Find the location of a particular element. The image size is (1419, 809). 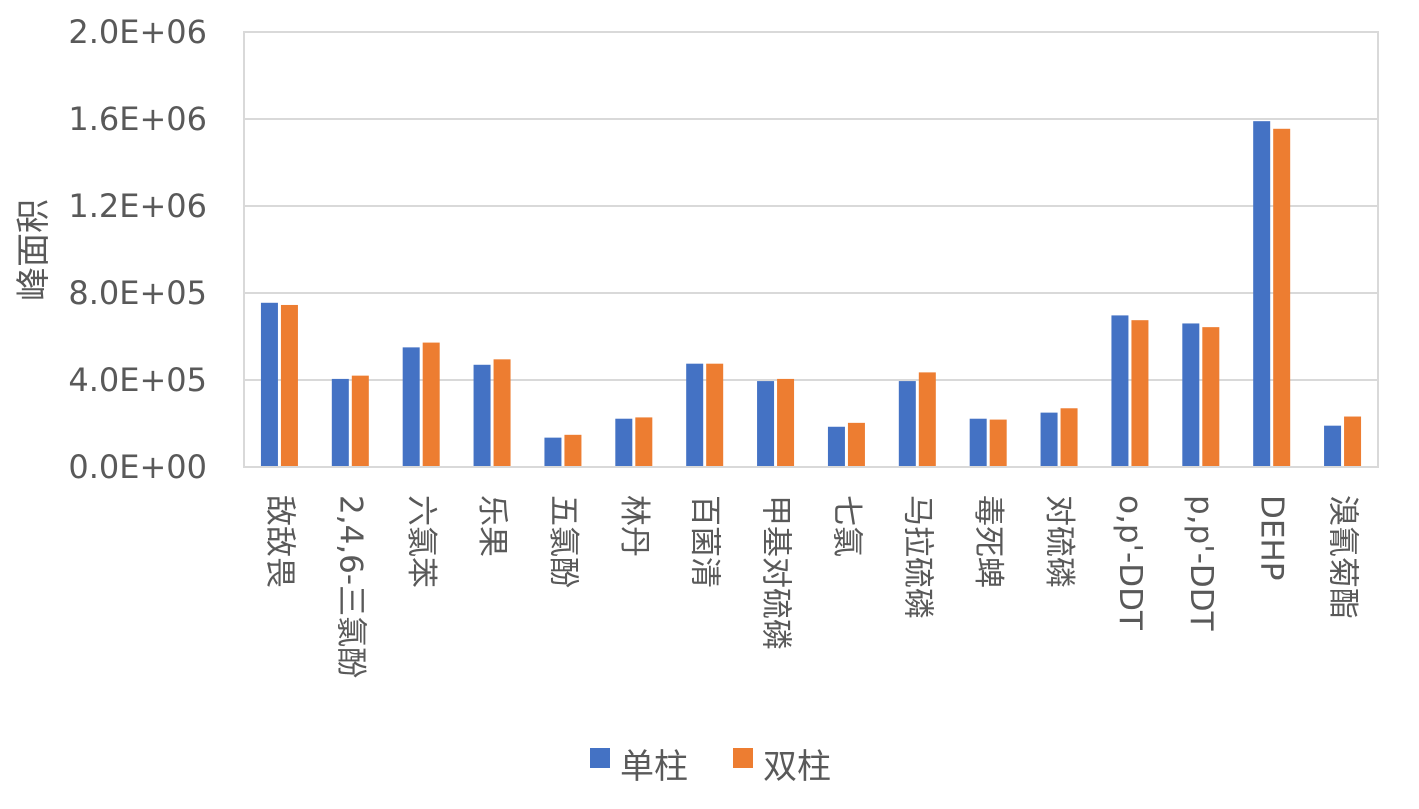

y-tick-label: 0.0E+00 is located at coordinates (137, 467).